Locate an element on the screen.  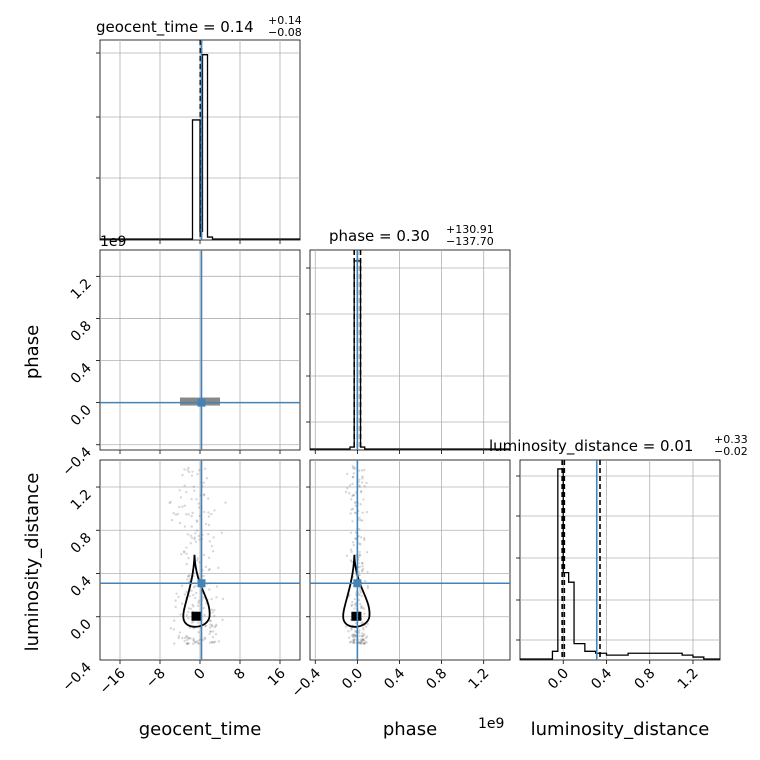
xtick-label-phase: 1.2 is located at coordinates (478, 679).